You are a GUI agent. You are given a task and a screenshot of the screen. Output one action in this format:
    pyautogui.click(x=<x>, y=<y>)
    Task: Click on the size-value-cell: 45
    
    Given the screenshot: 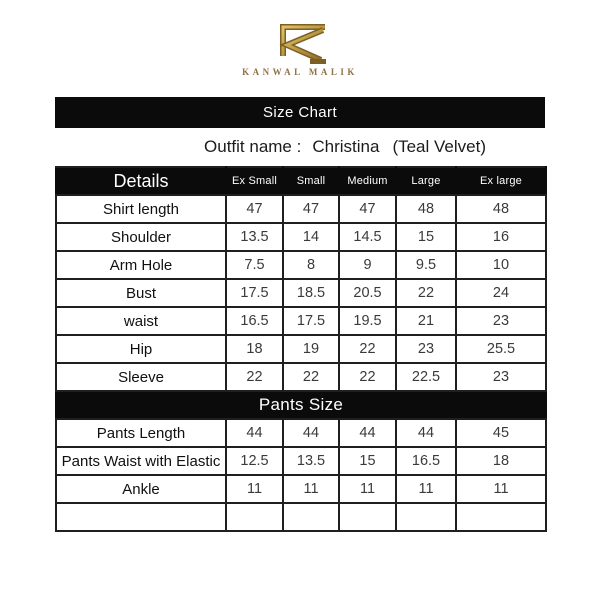 What is the action you would take?
    pyautogui.click(x=501, y=433)
    